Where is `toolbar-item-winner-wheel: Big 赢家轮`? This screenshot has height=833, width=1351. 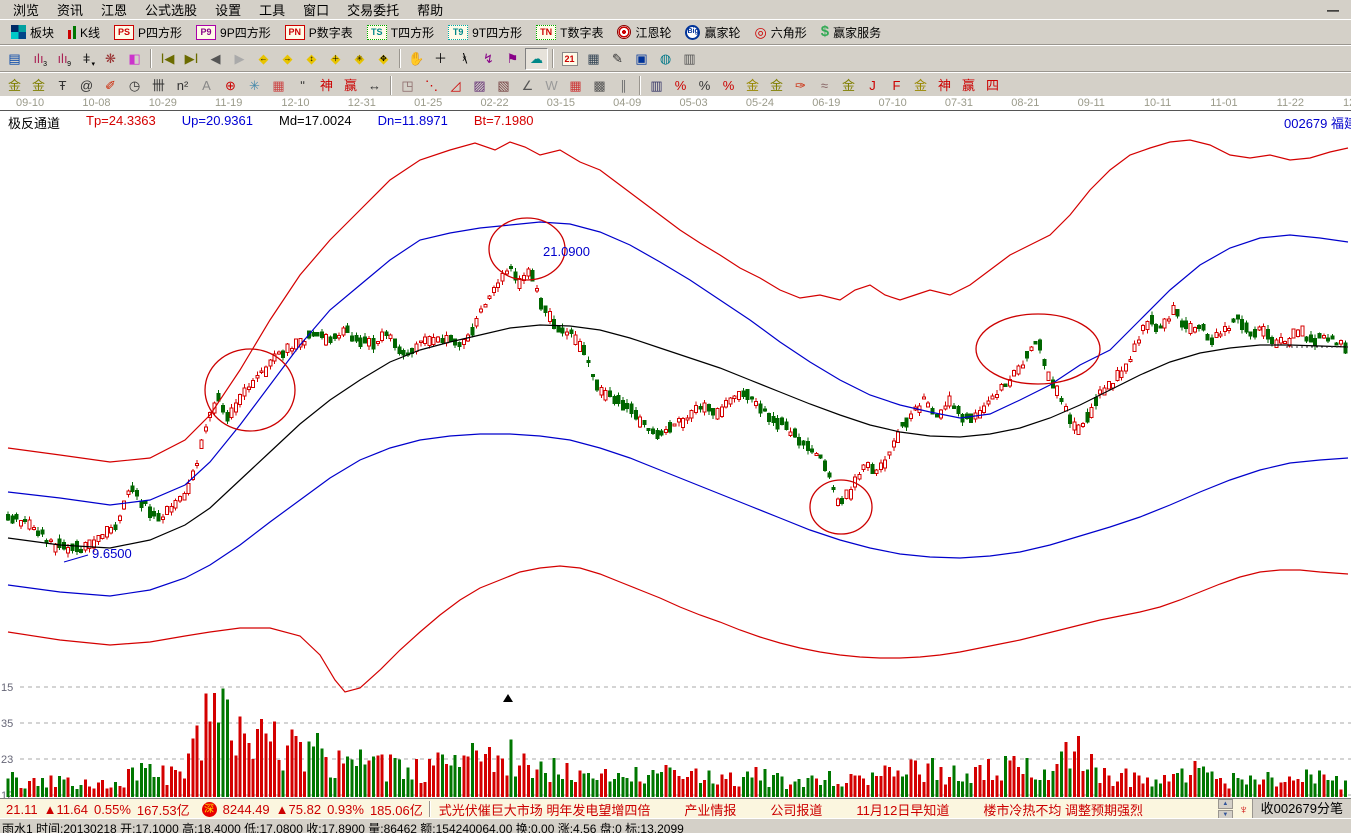
toolbar-item-winner-wheel: Big 赢家轮 is located at coordinates (712, 32).